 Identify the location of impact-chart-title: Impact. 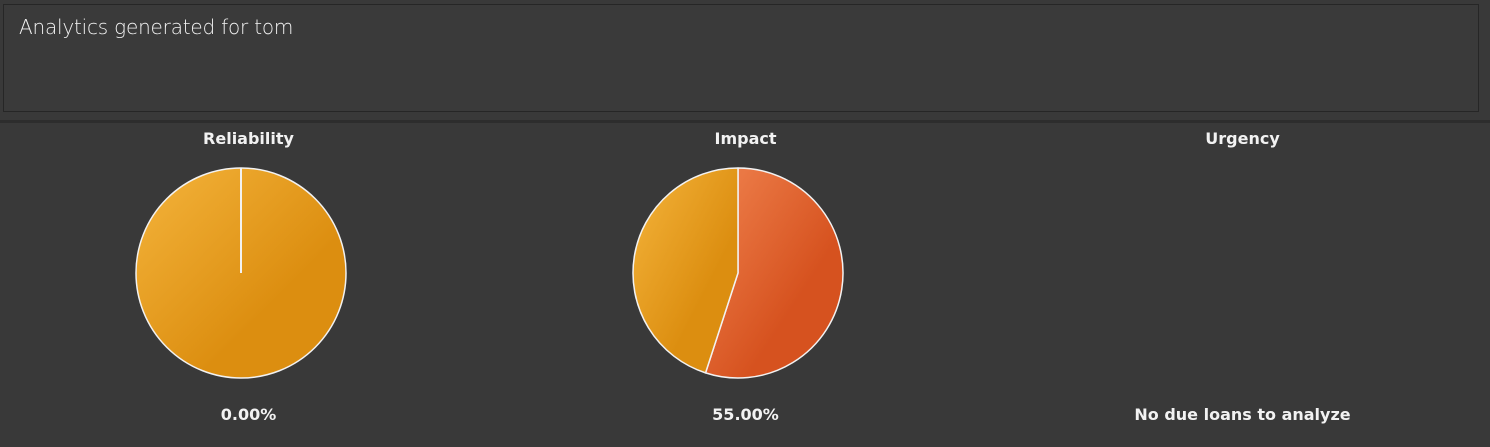
(745, 138).